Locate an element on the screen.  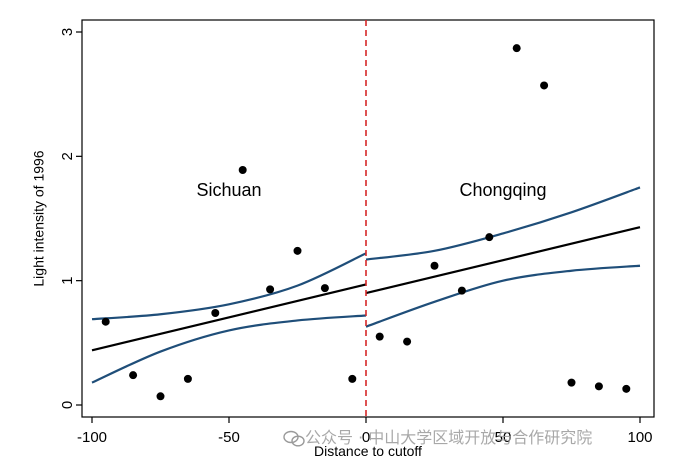
y-tick-label: 1 is located at coordinates (67, 280).